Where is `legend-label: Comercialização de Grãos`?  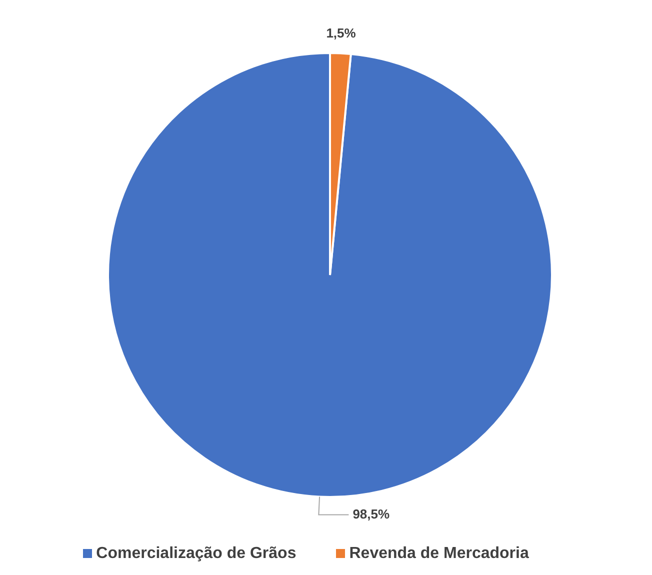
legend-label: Comercialização de Grãos is located at coordinates (196, 553).